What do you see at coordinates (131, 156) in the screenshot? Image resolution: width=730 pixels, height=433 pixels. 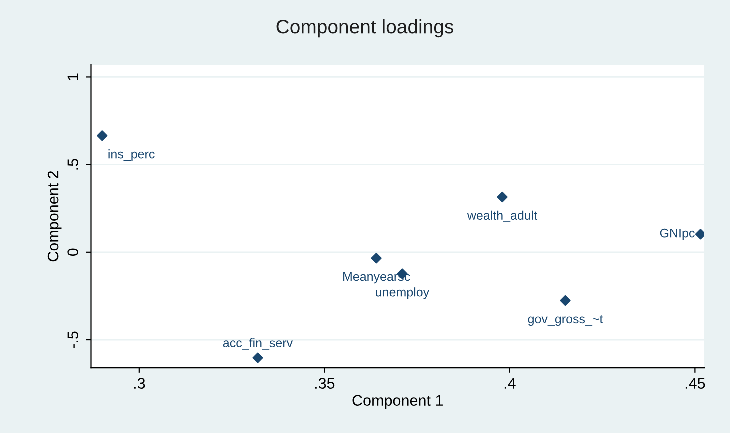 I see `annotation: ins_perc` at bounding box center [131, 156].